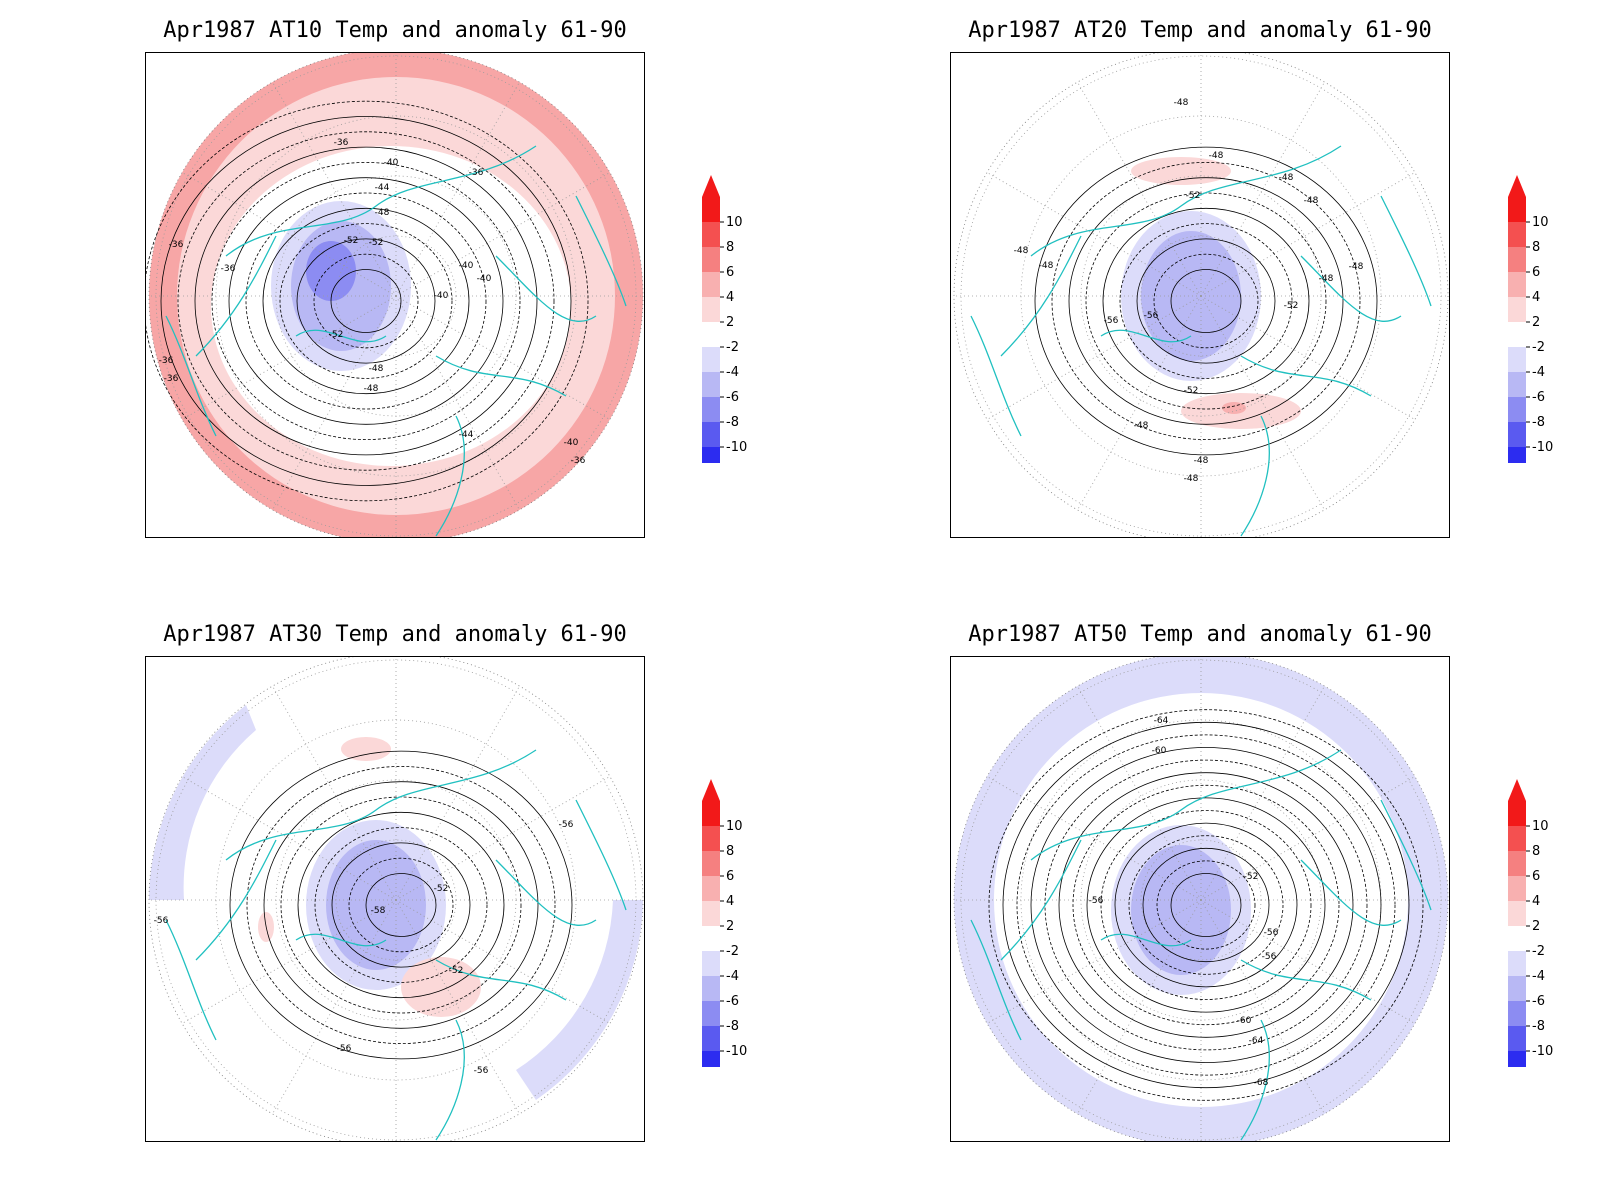 The height and width of the screenshot is (1200, 1600). I want to click on colorbar: 10 8 6 4 2 -2 -4 -6 -8 -10, so click(732, 318).